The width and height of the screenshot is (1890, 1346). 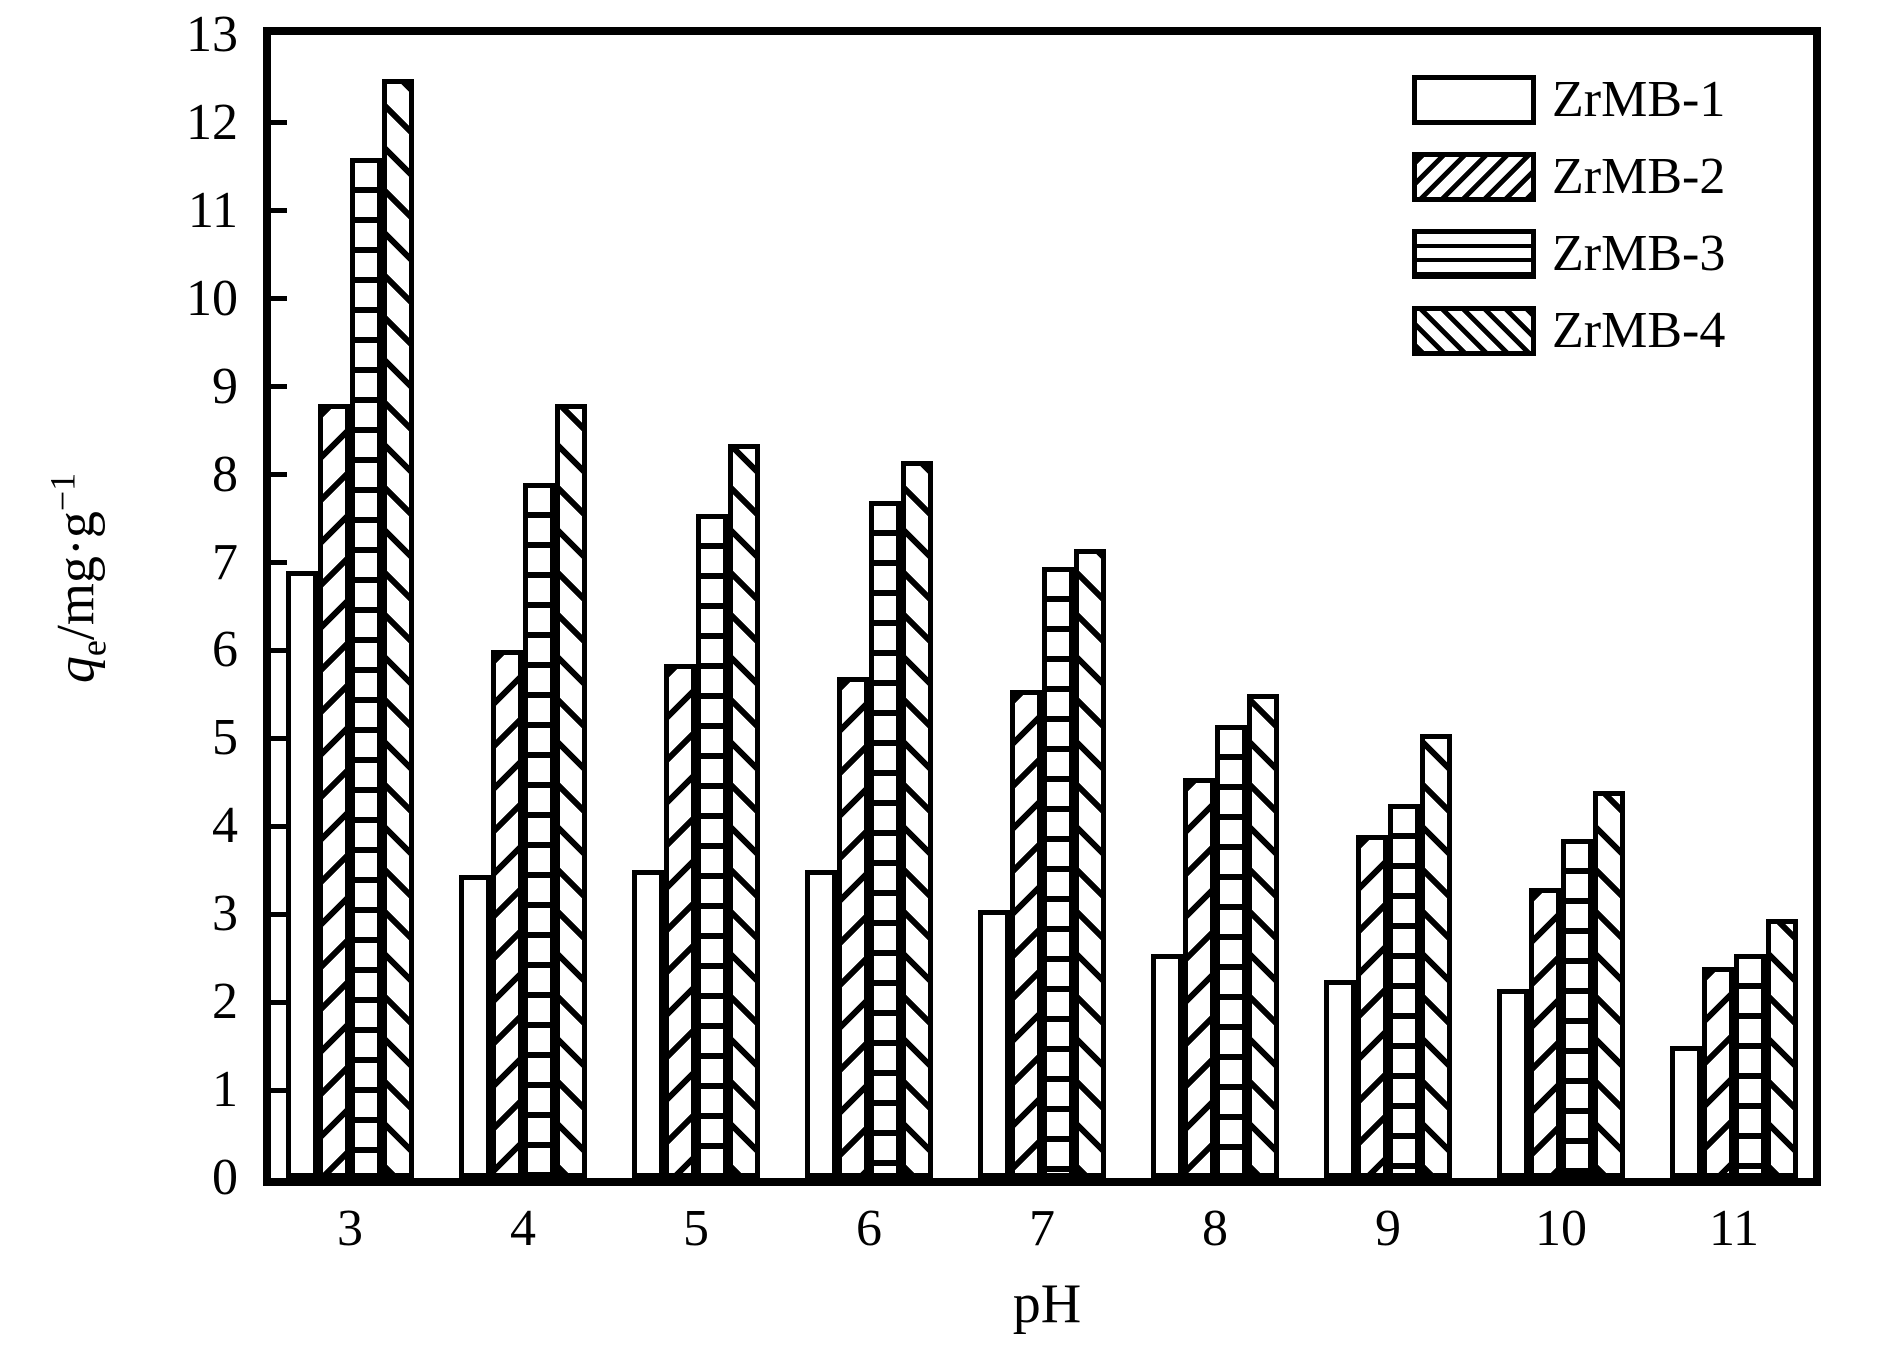 What do you see at coordinates (1750, 1066) in the screenshot?
I see `bar-ZrMB-3-pH11` at bounding box center [1750, 1066].